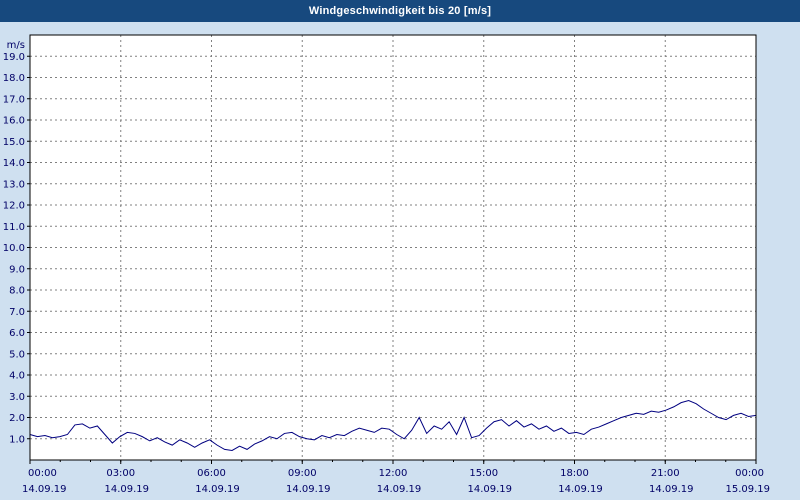 The image size is (800, 500). What do you see at coordinates (17, 439) in the screenshot?
I see `y-tick-label: 1.0` at bounding box center [17, 439].